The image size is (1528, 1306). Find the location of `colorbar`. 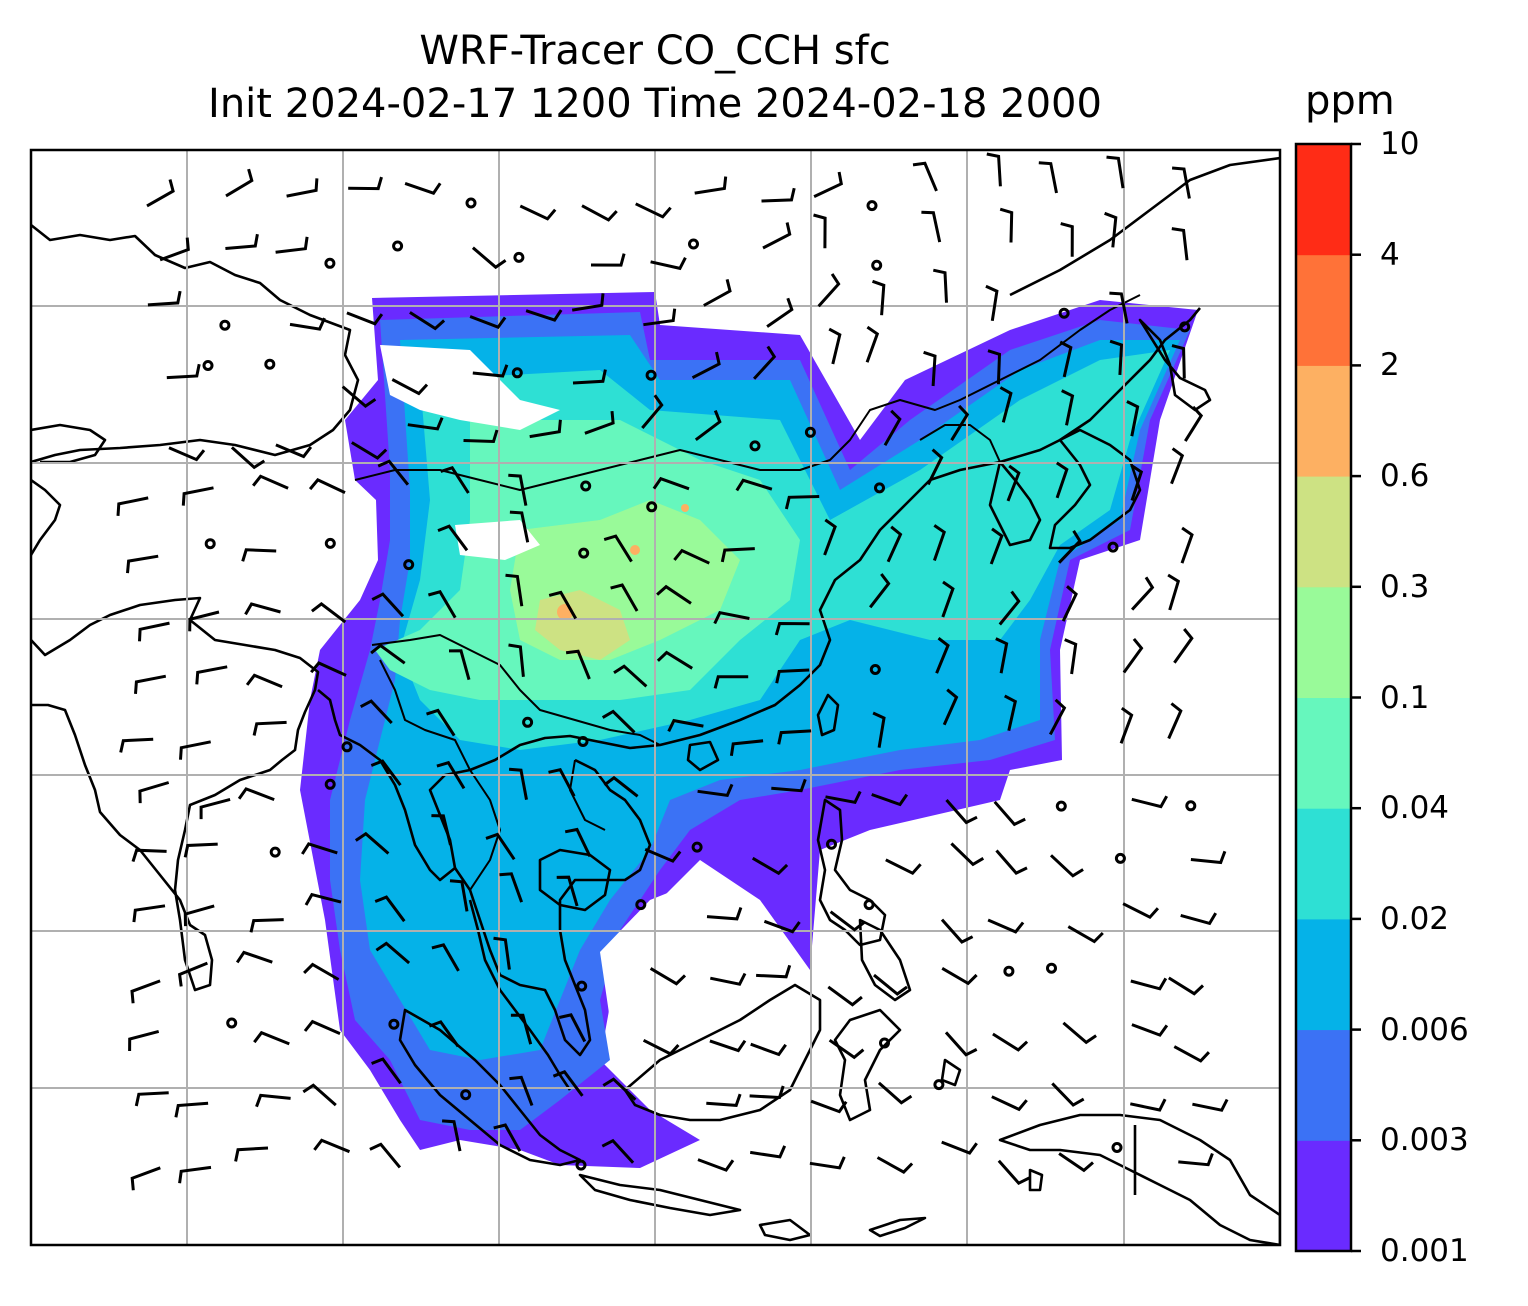

colorbar is located at coordinates (1327, 697).